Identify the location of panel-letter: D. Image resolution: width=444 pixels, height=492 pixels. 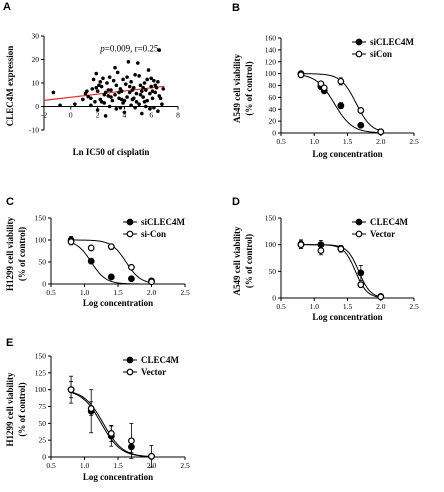
(236, 202).